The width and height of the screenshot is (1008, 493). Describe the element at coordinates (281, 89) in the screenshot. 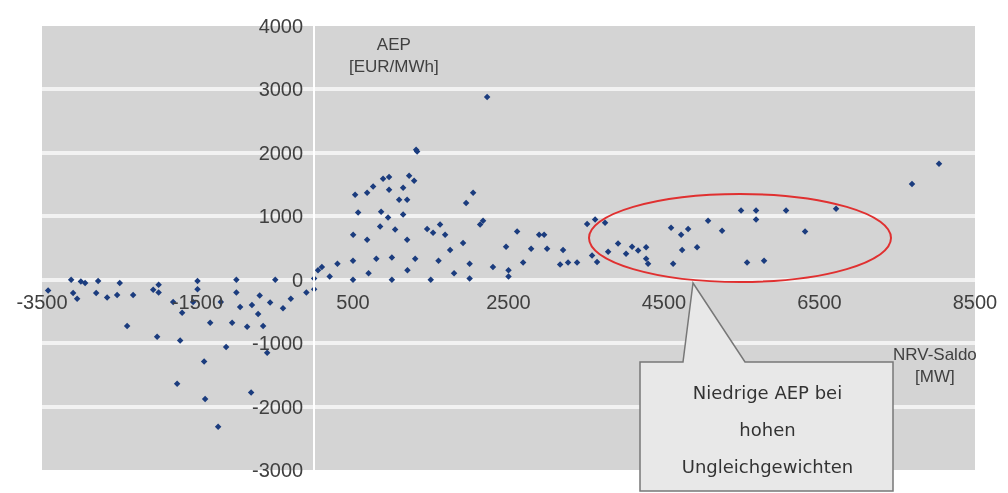

I see `y-tick-label: 3000` at that location.